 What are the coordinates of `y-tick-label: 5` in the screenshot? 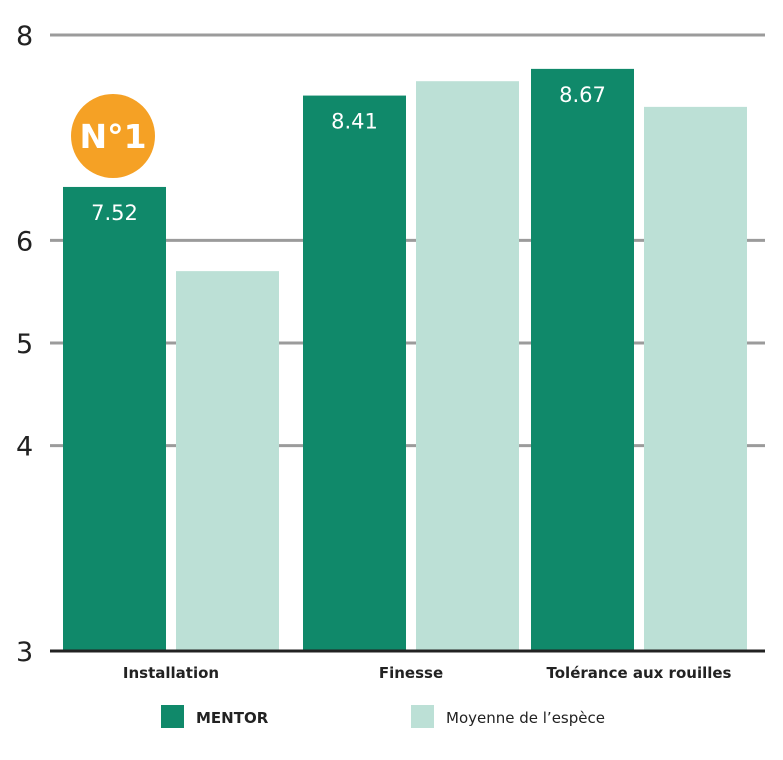 It's located at (24, 344).